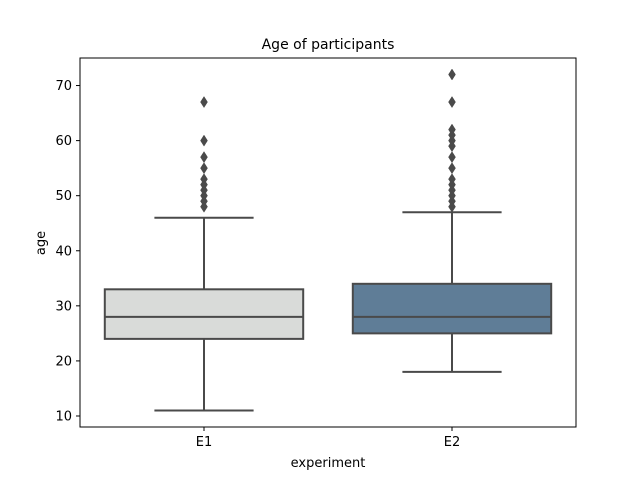 The height and width of the screenshot is (480, 640). What do you see at coordinates (63, 86) in the screenshot?
I see `y-tick-label: 70` at bounding box center [63, 86].